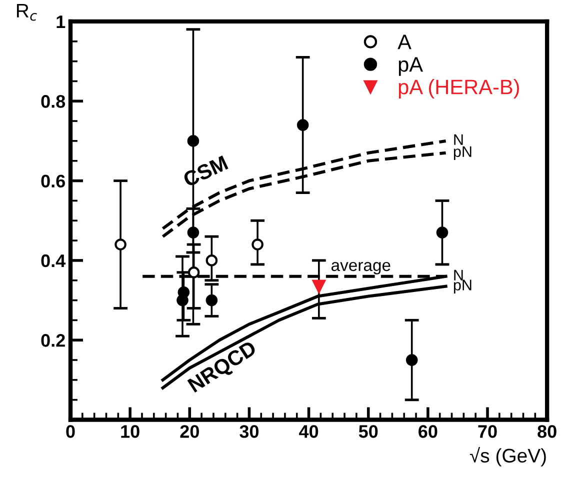 Image resolution: width=564 pixels, height=477 pixels. Describe the element at coordinates (27, 12) in the screenshot. I see `y-axis-title: R$_{c}$` at that location.